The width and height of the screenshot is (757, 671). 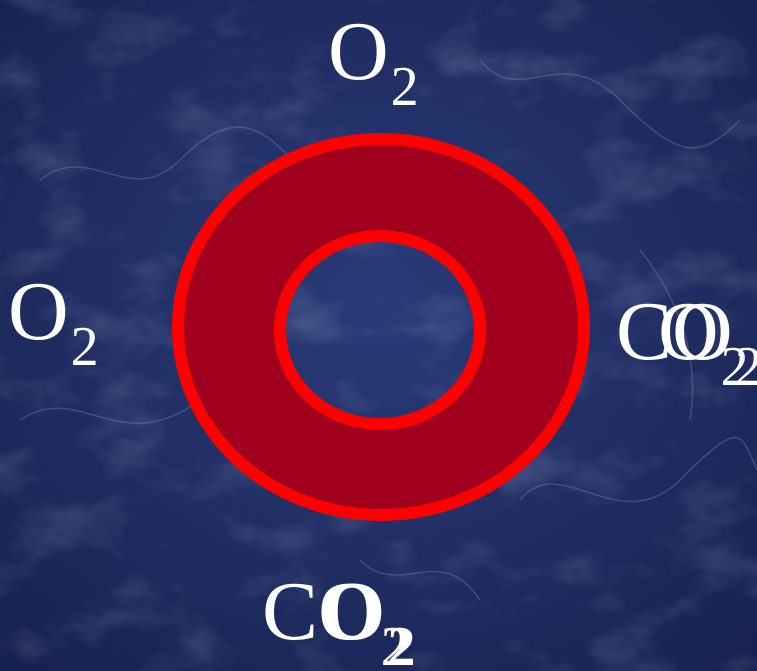 I want to click on carbon-dioxide-label-bottom: CO2, so click(x=335, y=620).